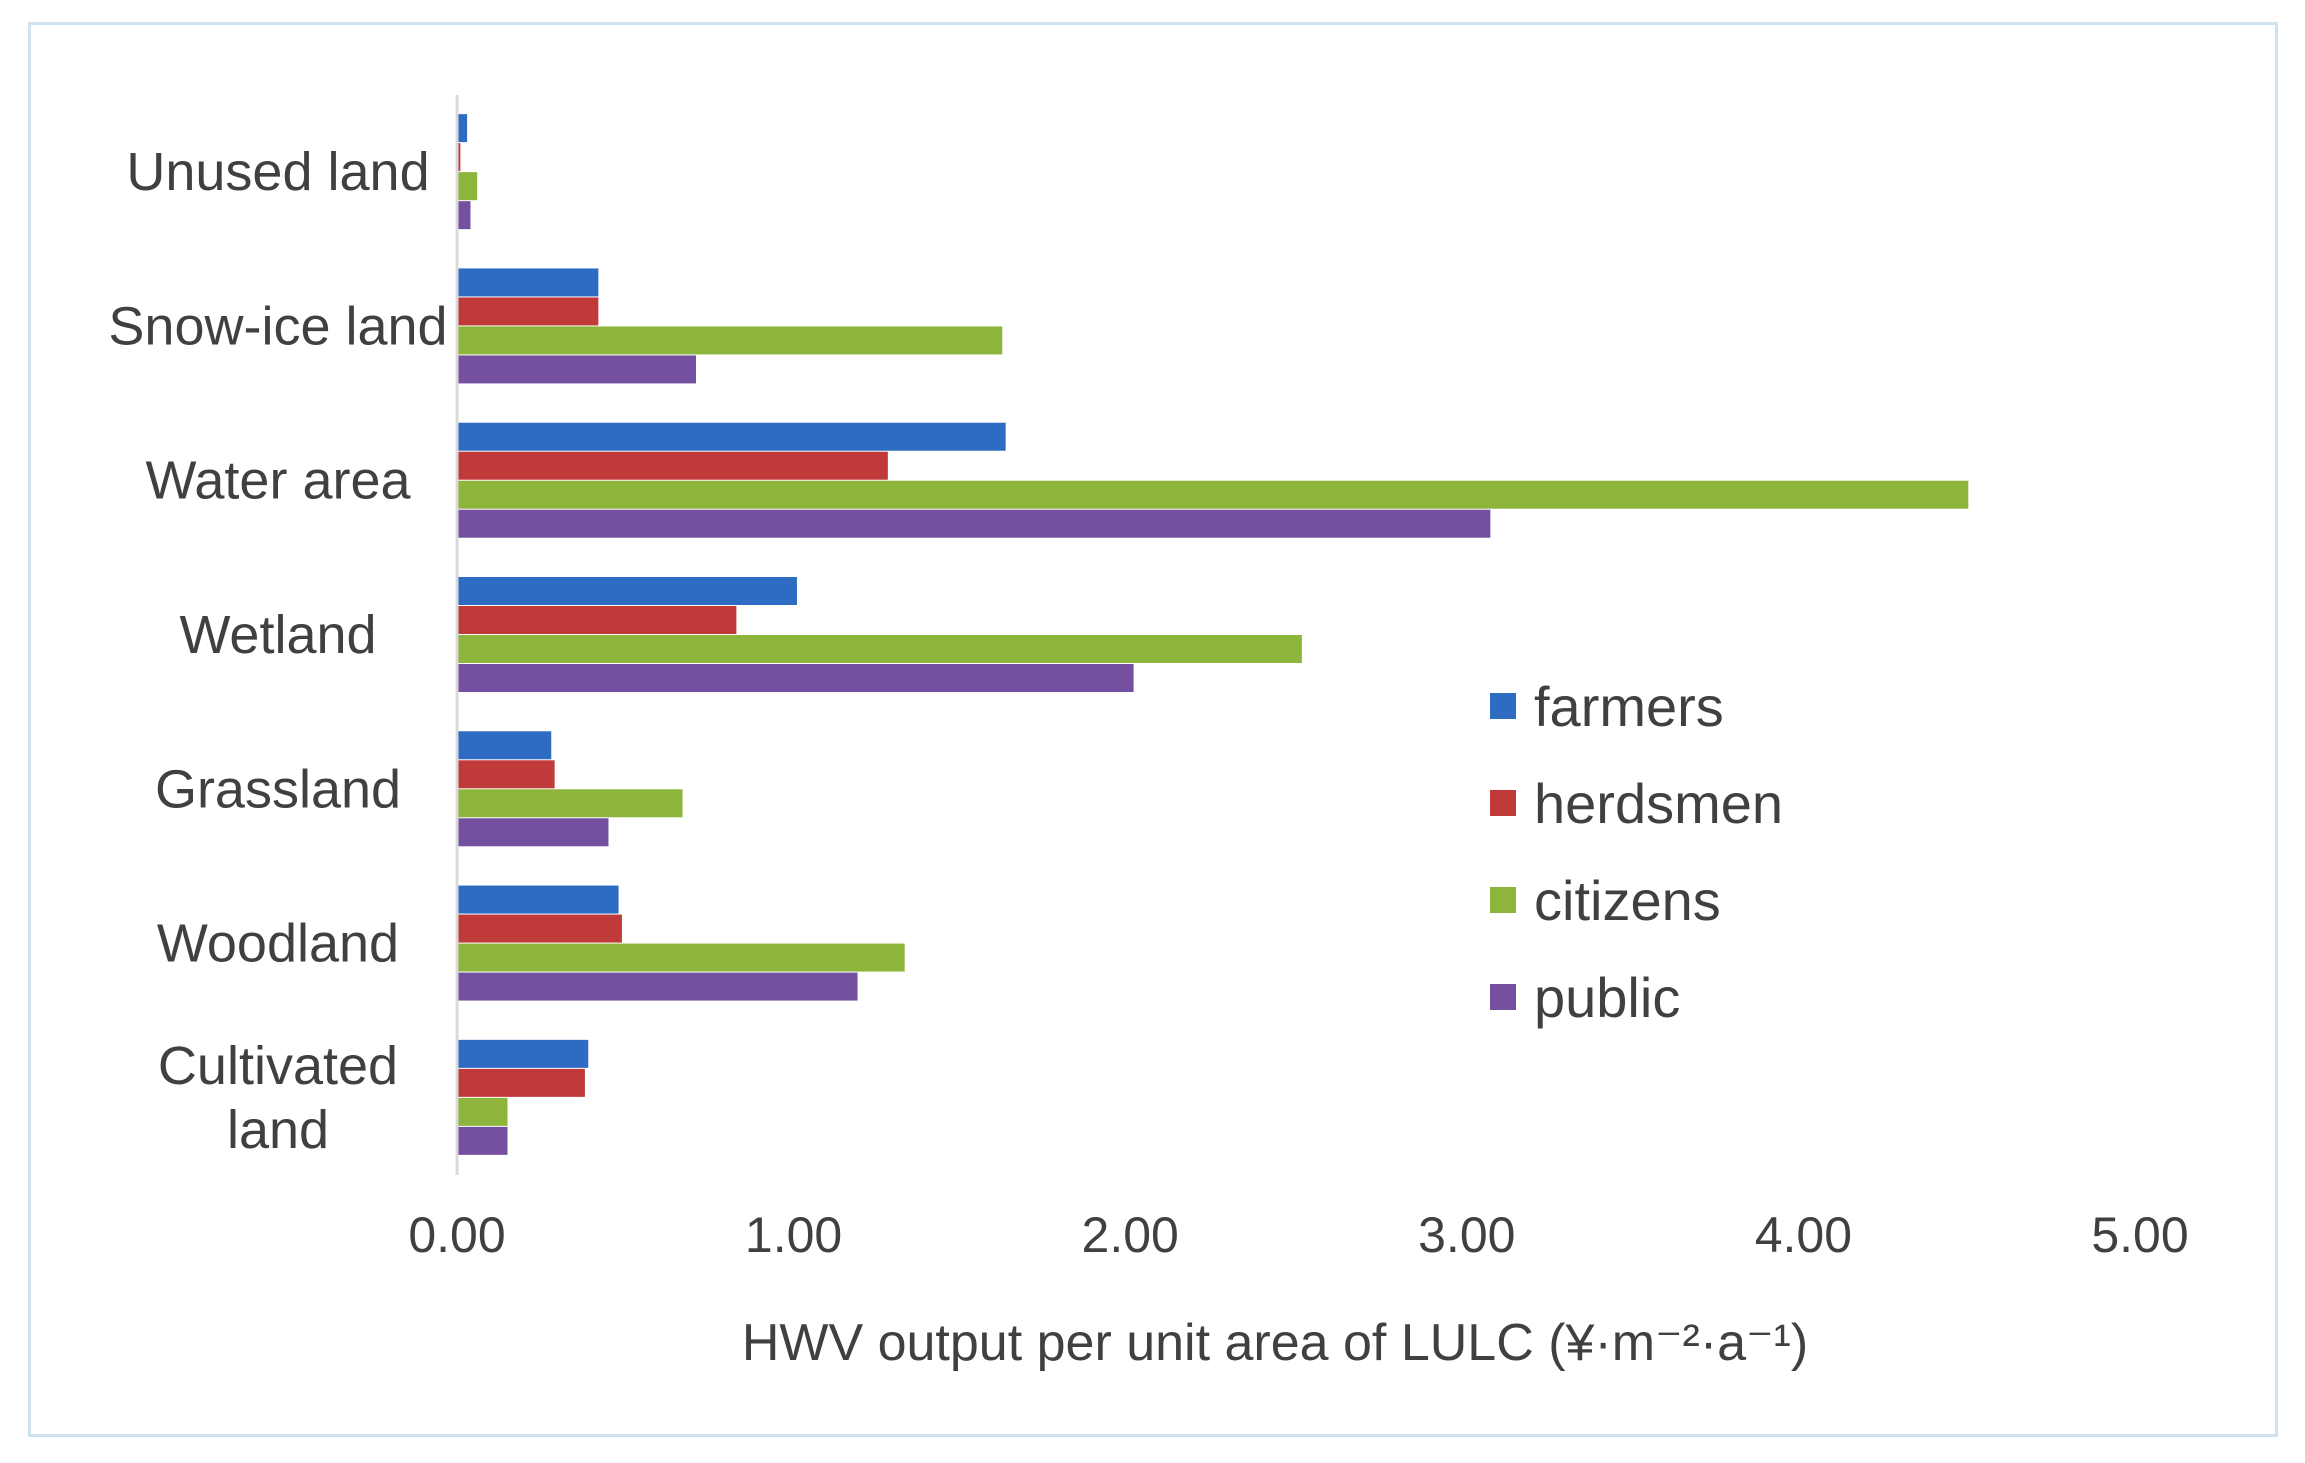 This screenshot has height=1463, width=2305. I want to click on category-label-line: Water area, so click(278, 481).